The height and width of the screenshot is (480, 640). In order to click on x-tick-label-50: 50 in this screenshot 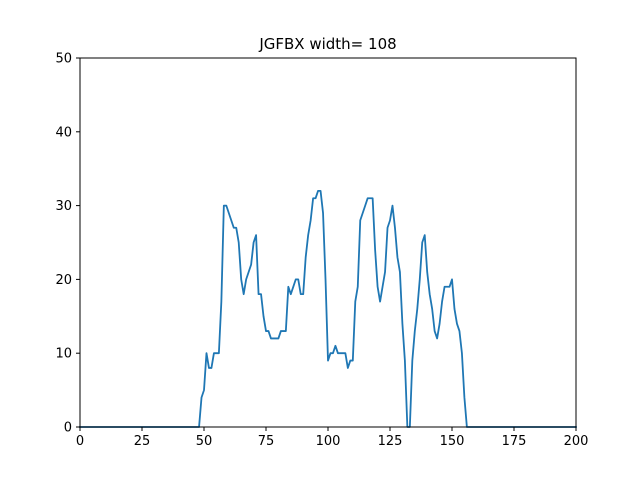, I will do `click(204, 441)`.